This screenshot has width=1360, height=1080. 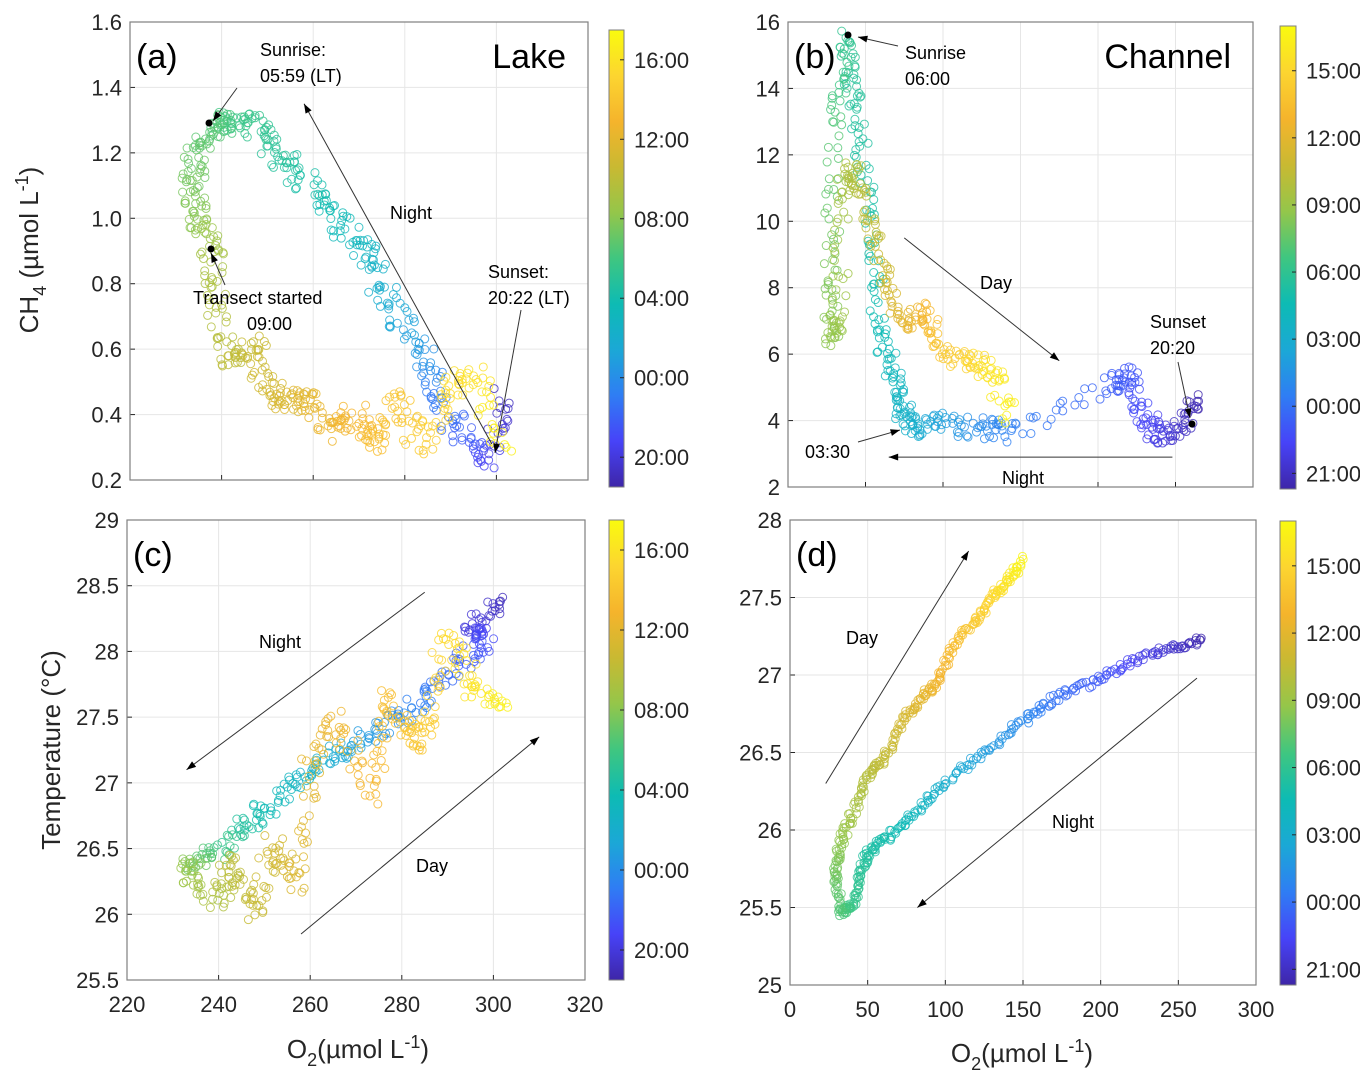 What do you see at coordinates (269, 324) in the screenshot?
I see `annotation-transect-time: 09:00` at bounding box center [269, 324].